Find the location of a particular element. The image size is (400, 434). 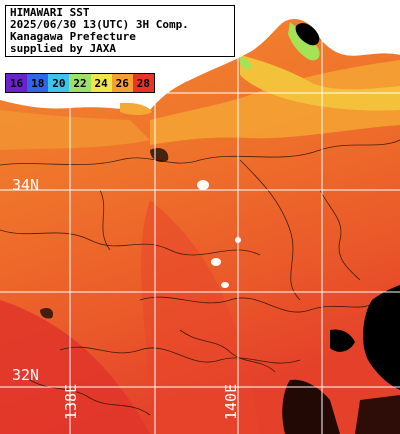

colorbar-tick-16: 16 is located at coordinates (17, 83).